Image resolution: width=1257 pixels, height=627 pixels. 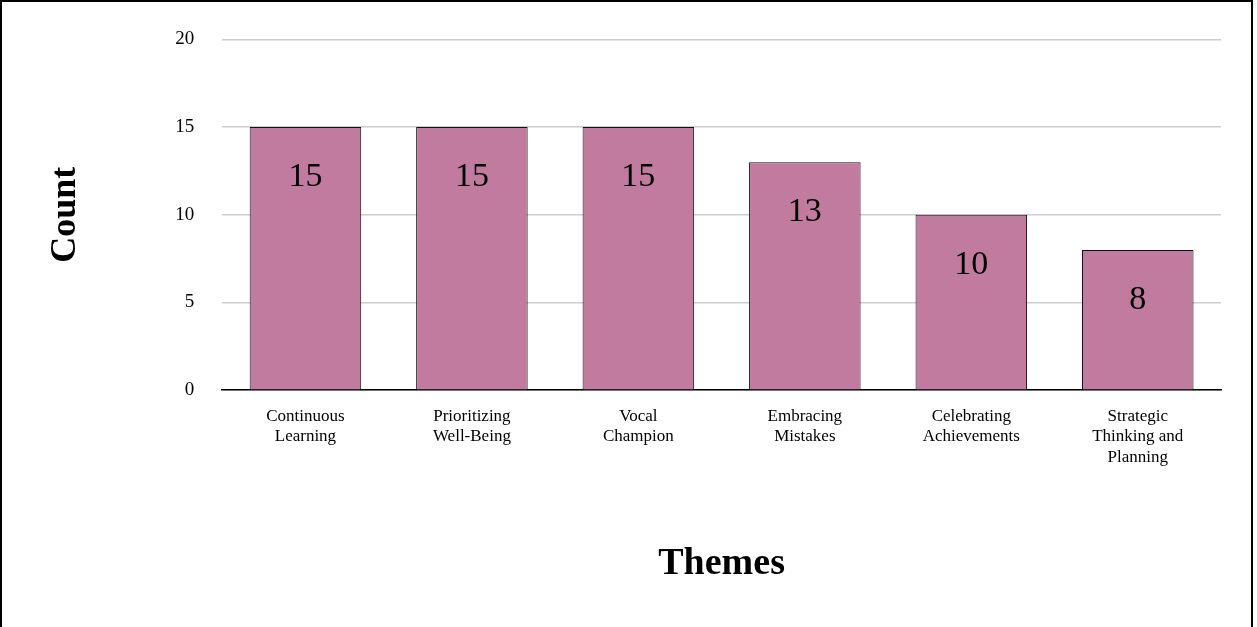 What do you see at coordinates (189, 389) in the screenshot?
I see `y-tick-label: 0` at bounding box center [189, 389].